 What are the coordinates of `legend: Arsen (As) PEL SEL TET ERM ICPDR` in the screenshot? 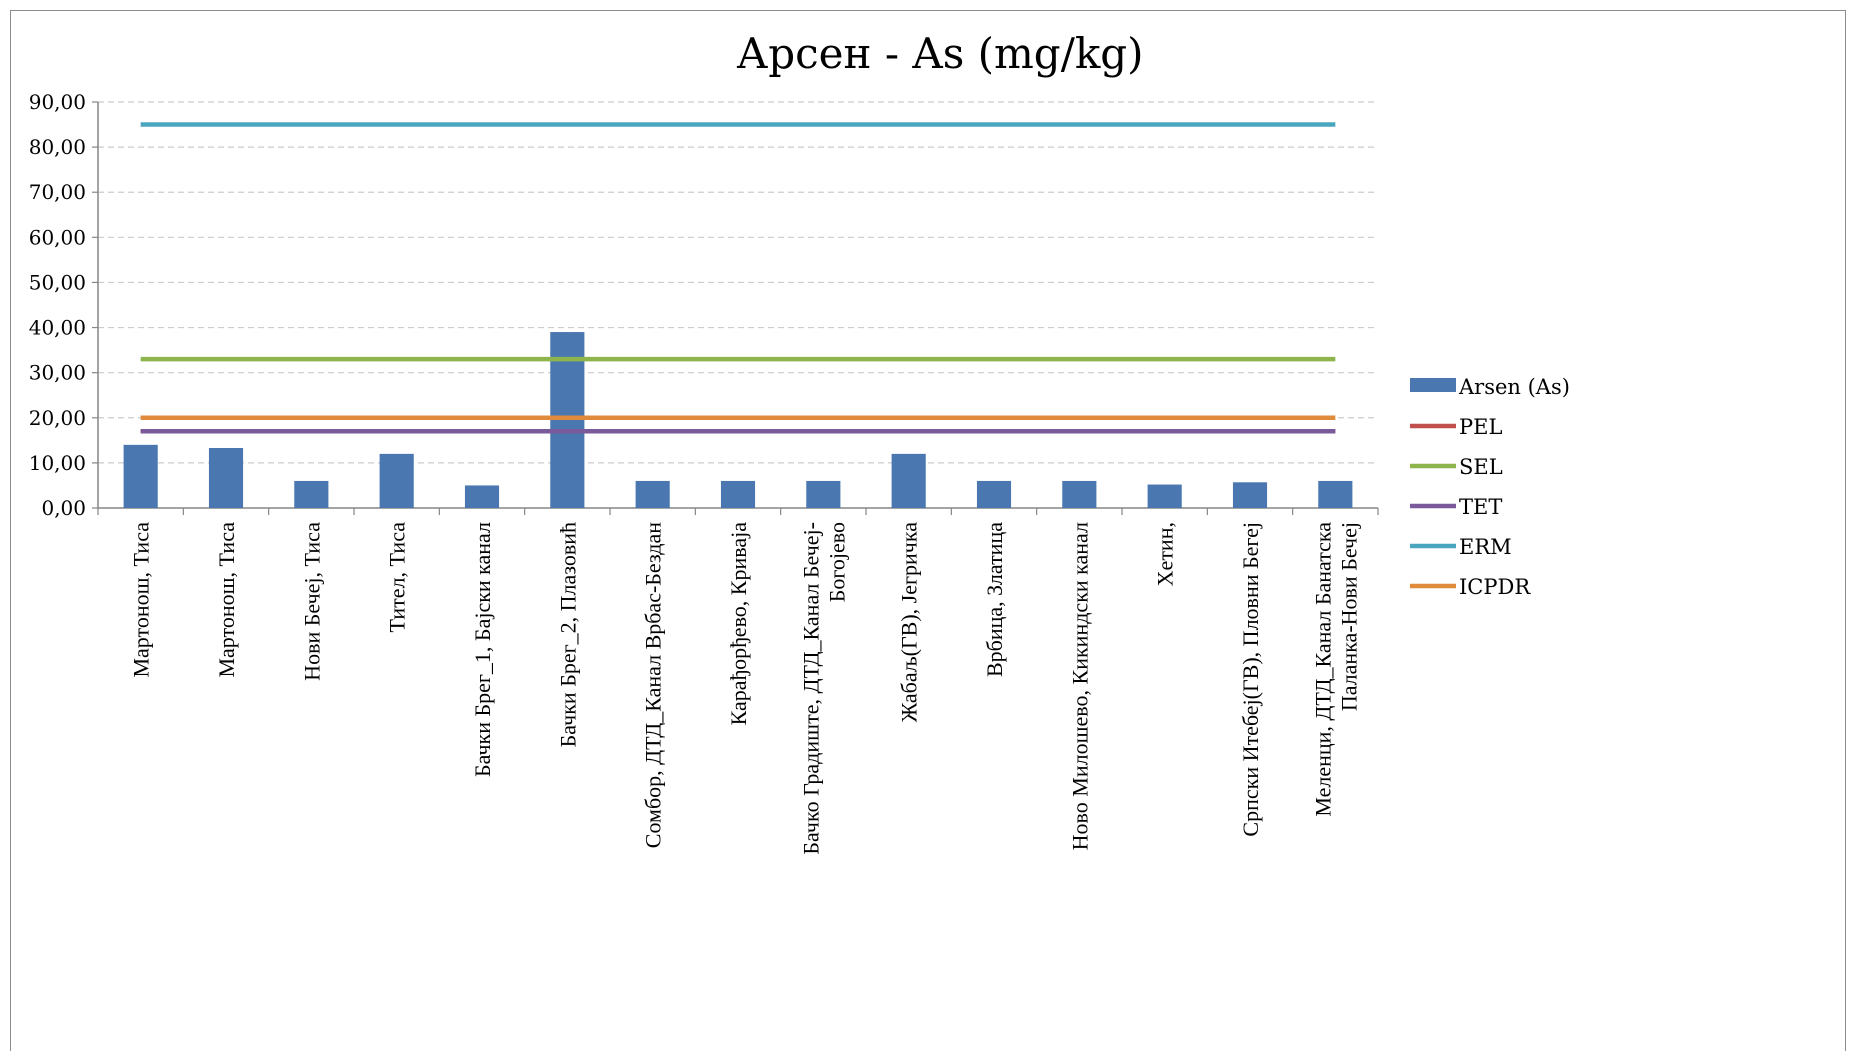 It's located at (1490, 487).